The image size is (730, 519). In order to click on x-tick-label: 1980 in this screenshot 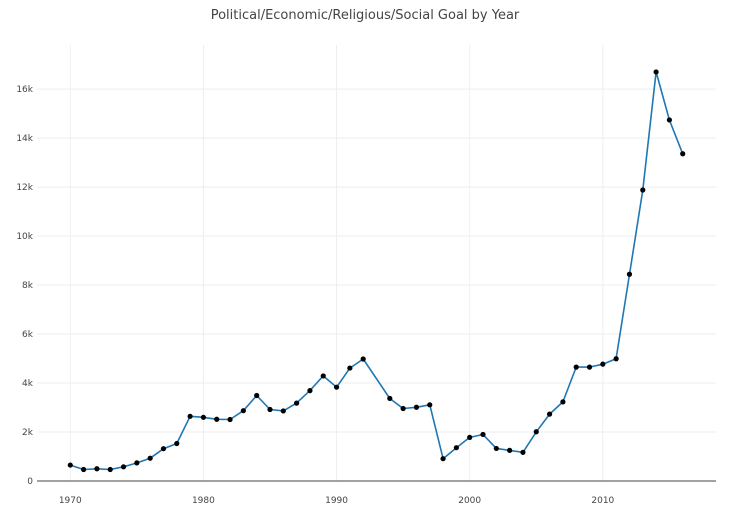, I will do `click(203, 501)`.